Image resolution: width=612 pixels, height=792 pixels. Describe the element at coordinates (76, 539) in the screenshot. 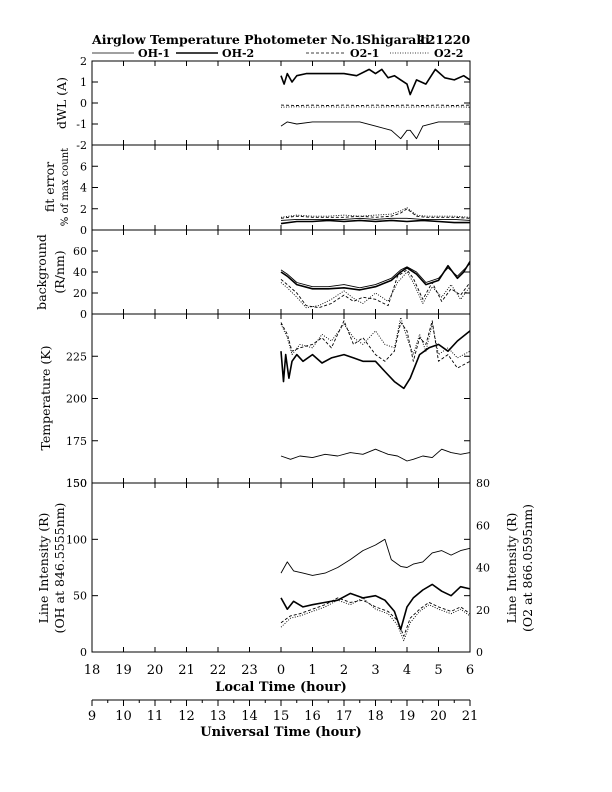

I see `ytick-label-int: 100` at that location.